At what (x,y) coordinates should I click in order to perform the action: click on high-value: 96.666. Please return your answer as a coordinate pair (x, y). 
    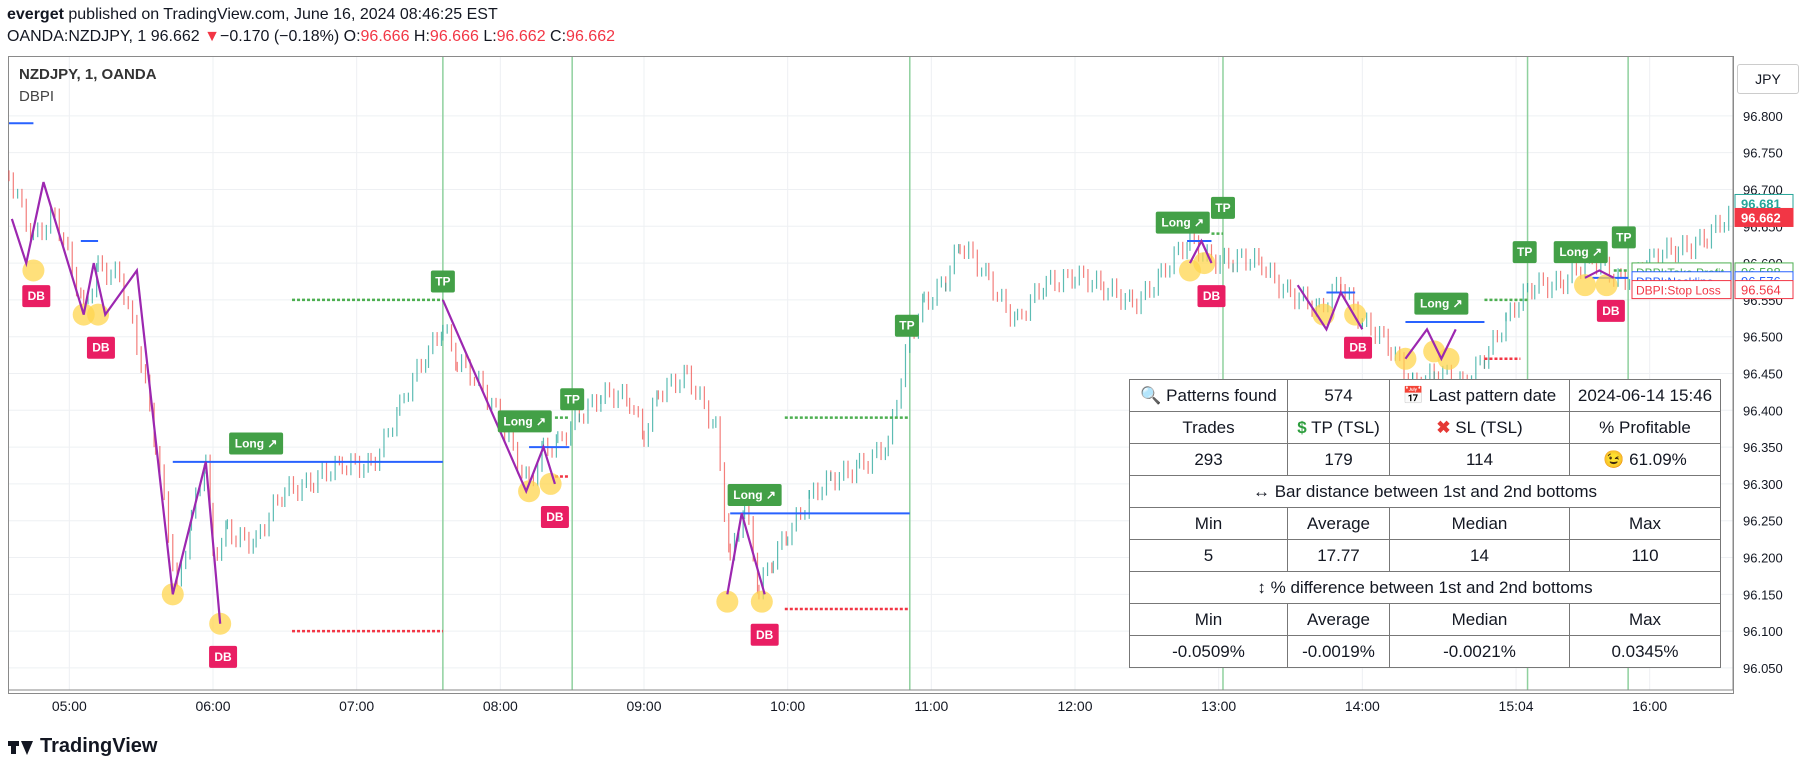
    Looking at the image, I should click on (454, 36).